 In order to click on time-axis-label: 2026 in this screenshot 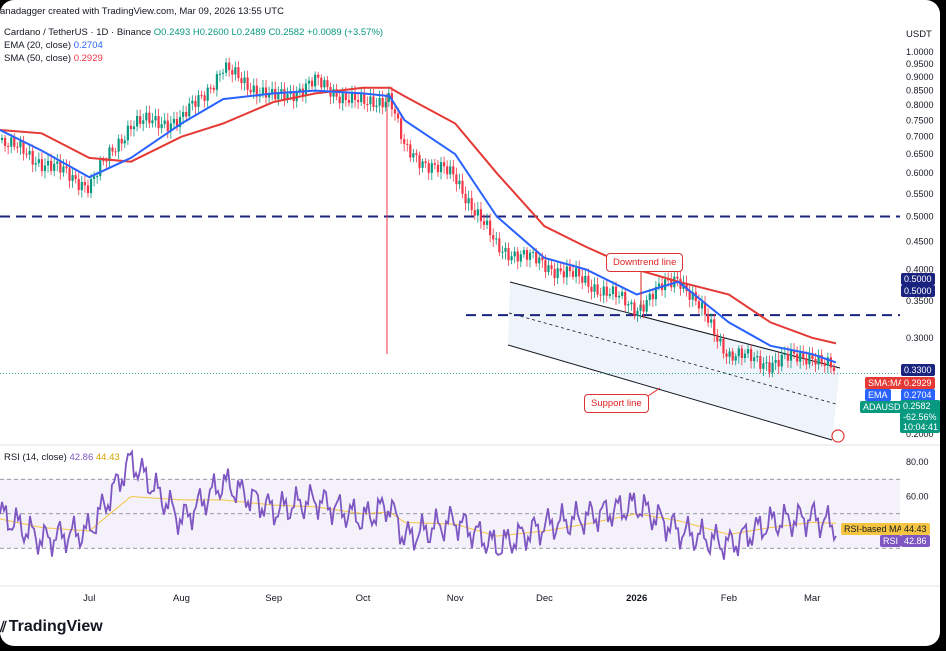, I will do `click(636, 598)`.